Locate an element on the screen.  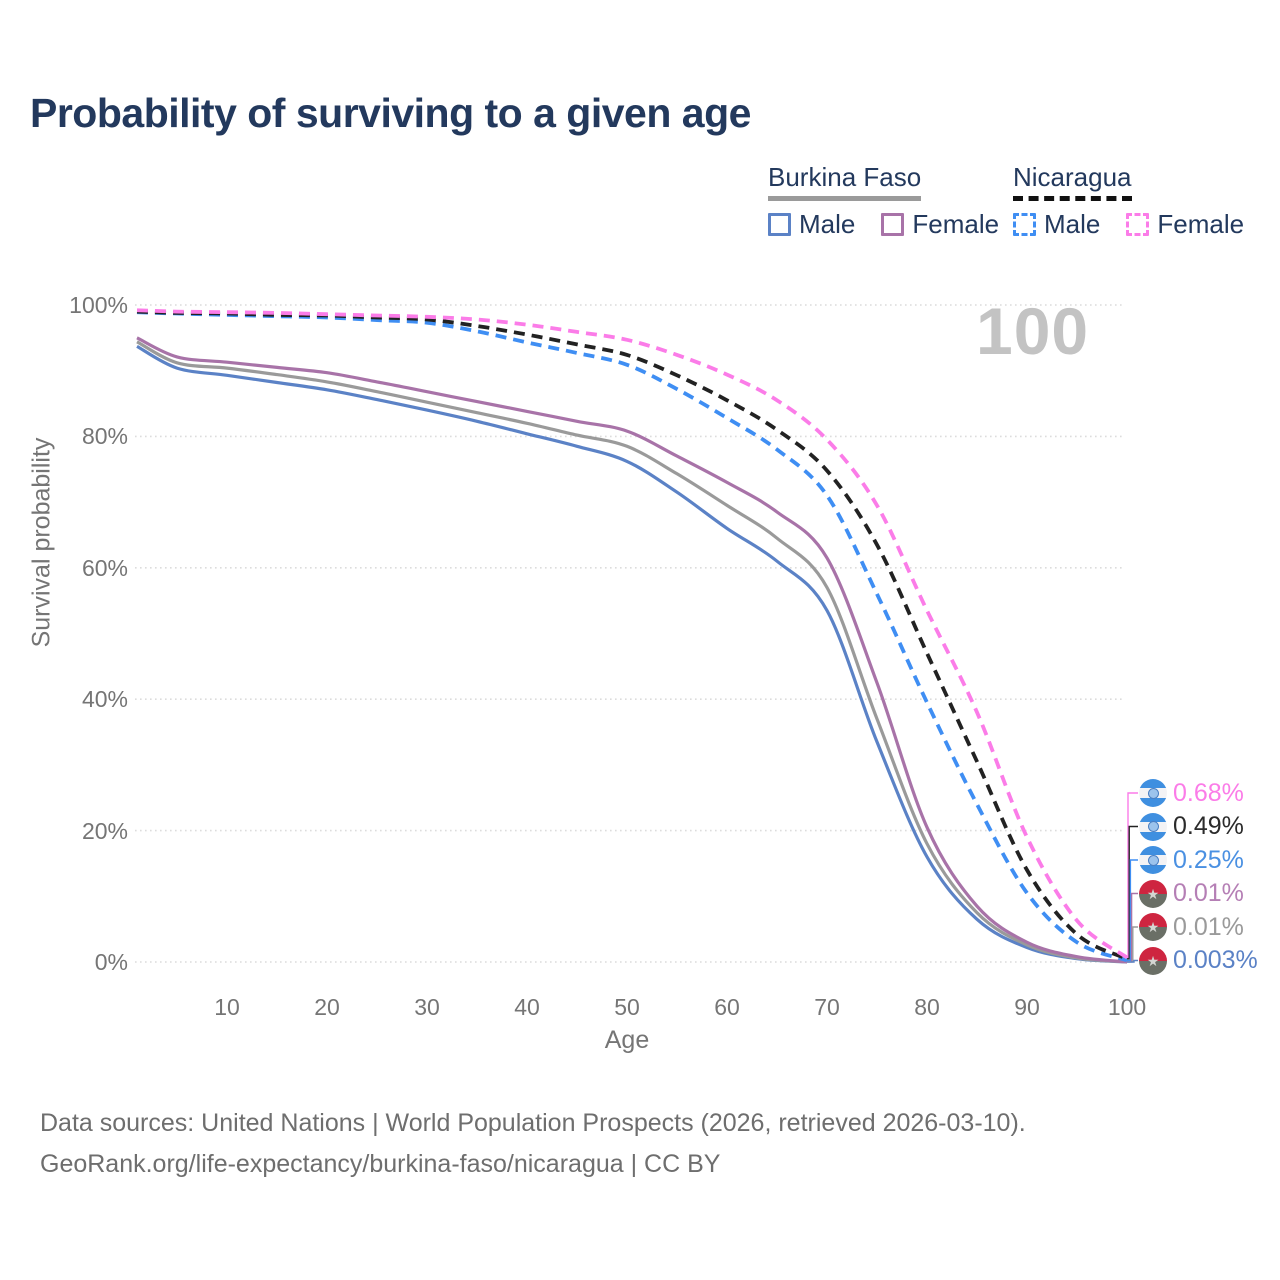
legend-item-nicaragua-male: Male is located at coordinates (1056, 224).